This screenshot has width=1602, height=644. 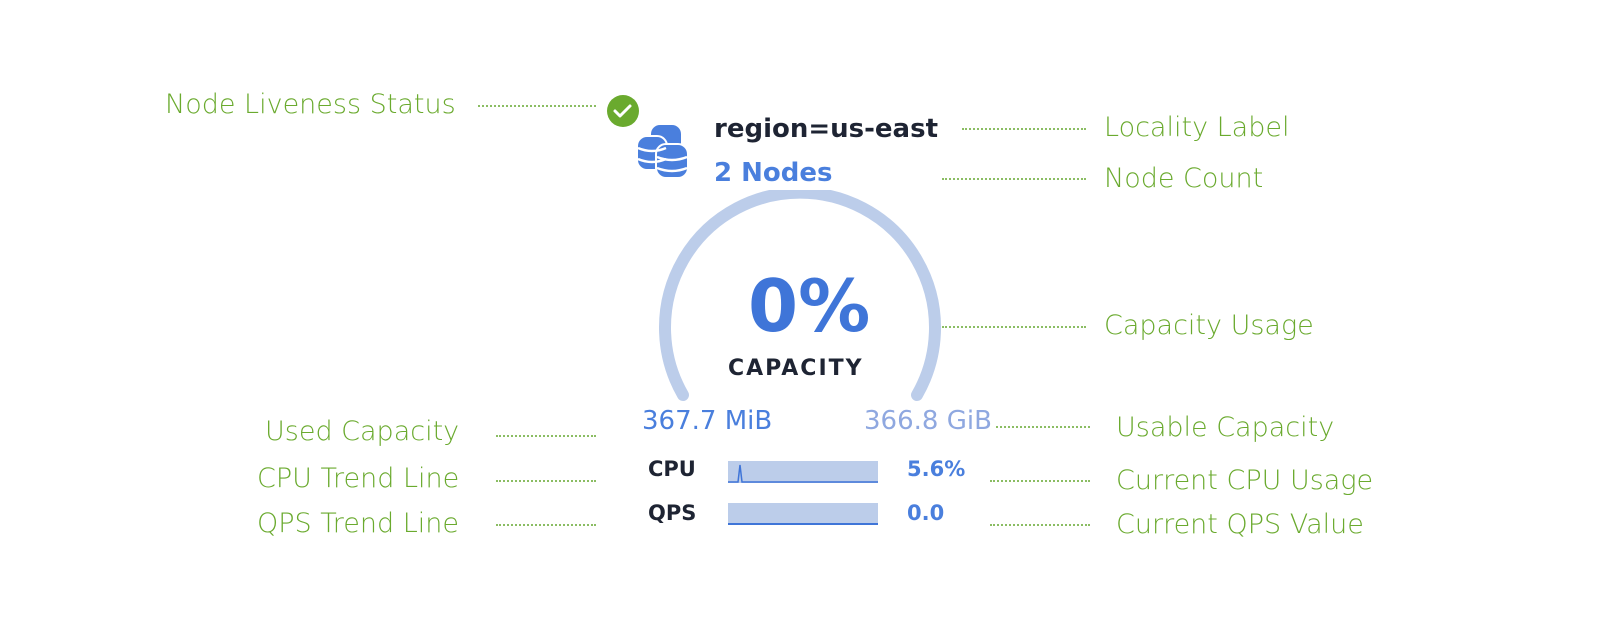 I want to click on annotation-liveness: Node Liveness Status, so click(x=310, y=104).